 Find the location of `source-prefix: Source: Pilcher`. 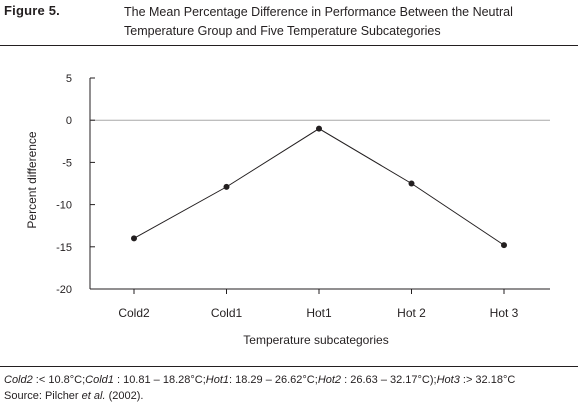

source-prefix: Source: Pilcher is located at coordinates (43, 396).